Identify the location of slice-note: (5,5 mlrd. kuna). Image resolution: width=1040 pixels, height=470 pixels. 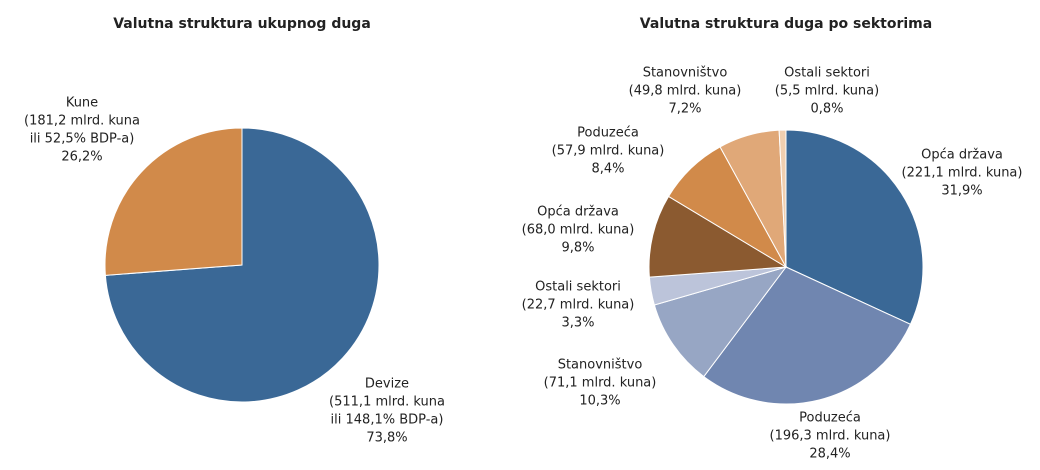
(827, 91).